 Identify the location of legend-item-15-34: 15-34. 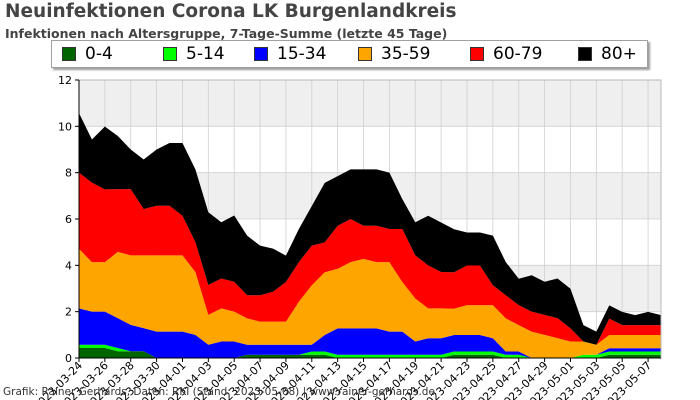
(290, 54).